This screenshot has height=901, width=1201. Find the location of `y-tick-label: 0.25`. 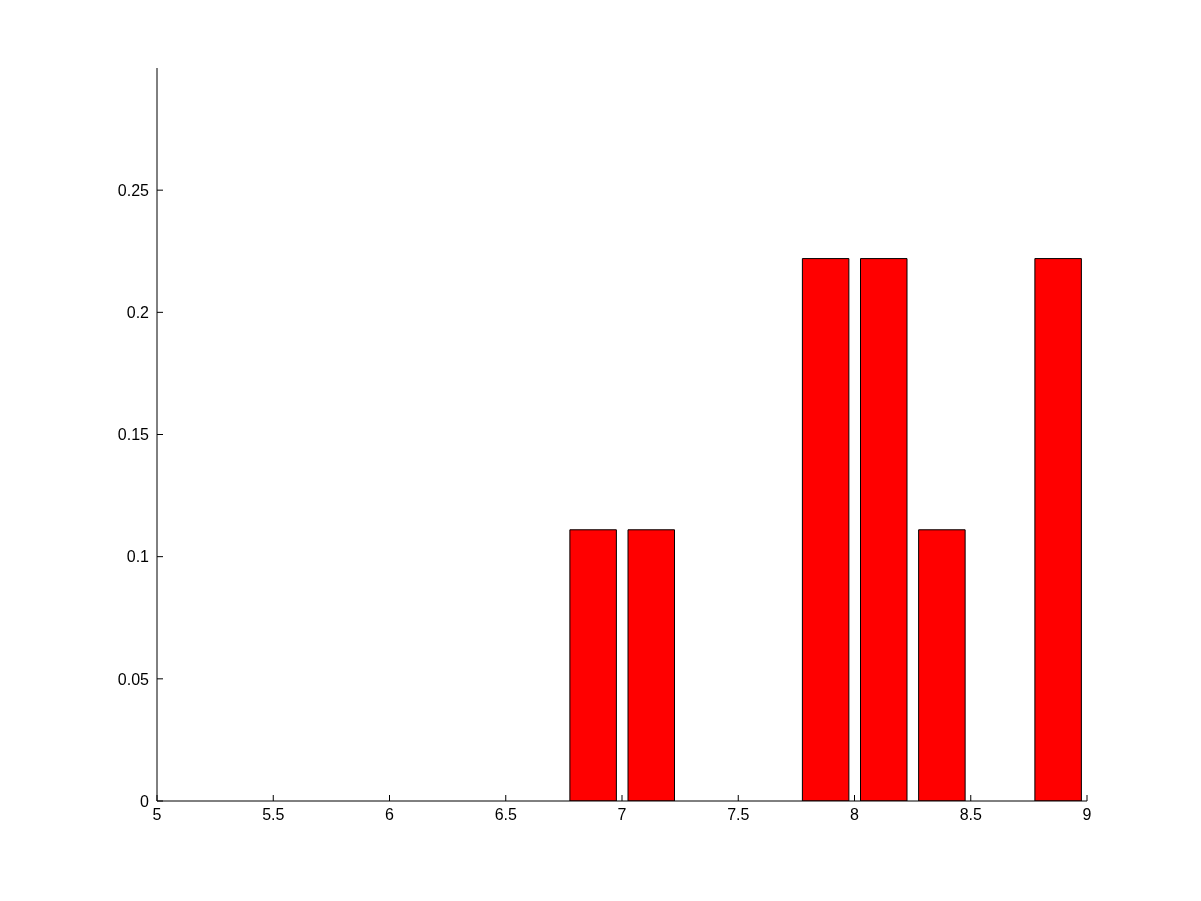

y-tick-label: 0.25 is located at coordinates (133, 190).